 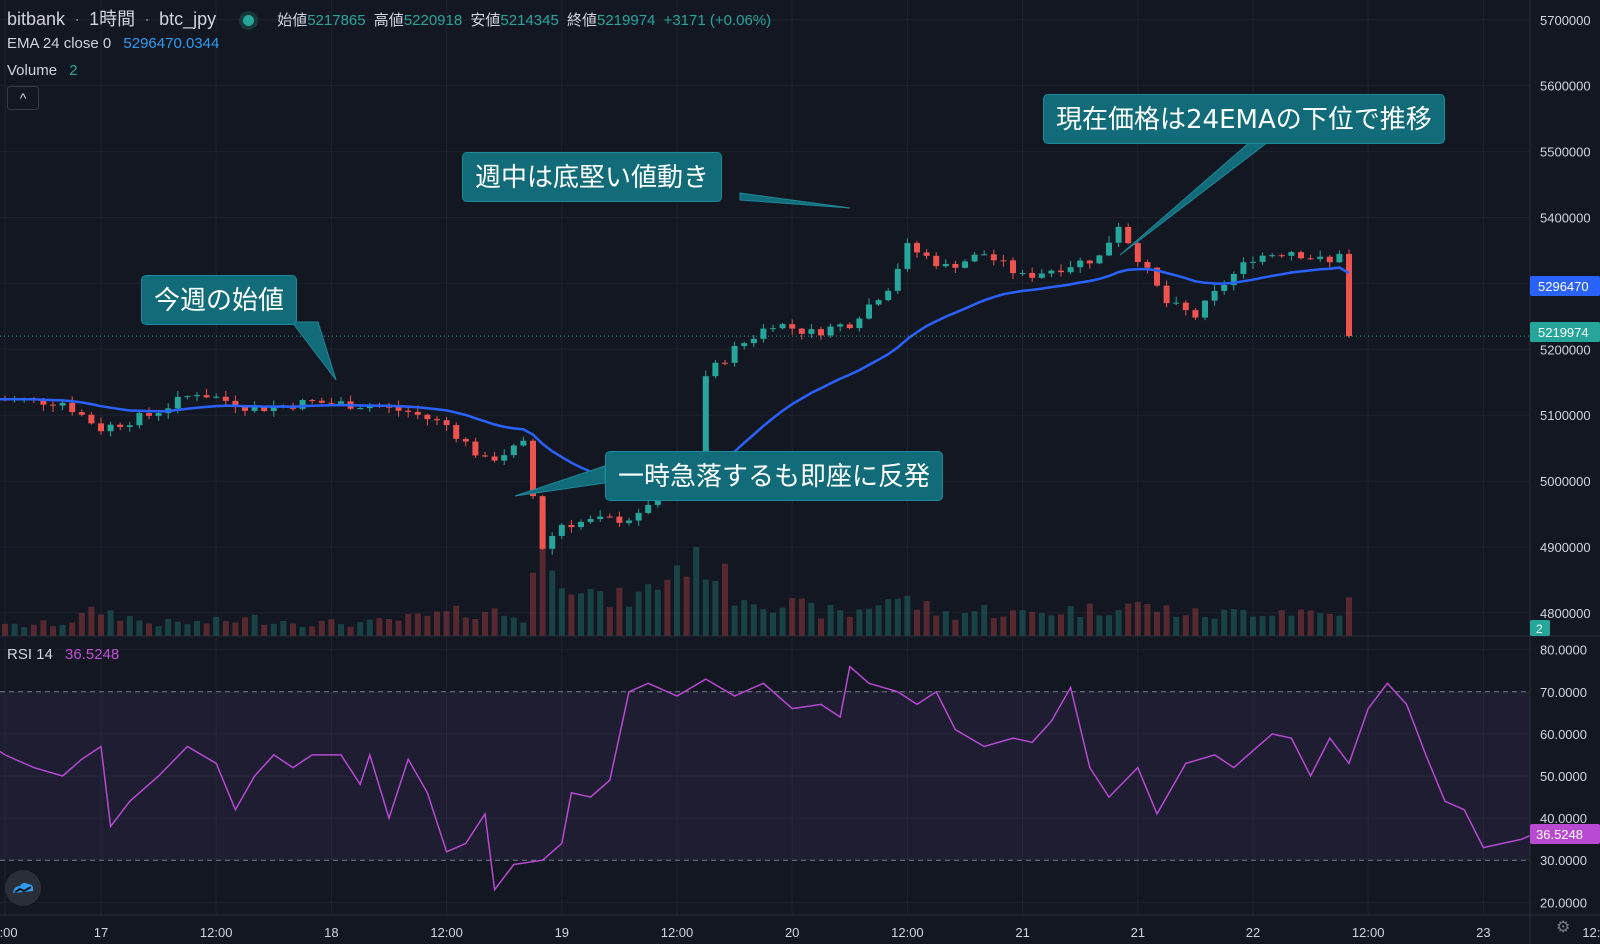 What do you see at coordinates (592, 177) in the screenshot?
I see `annotation-firm-midweek: 週中は底堅い値動き` at bounding box center [592, 177].